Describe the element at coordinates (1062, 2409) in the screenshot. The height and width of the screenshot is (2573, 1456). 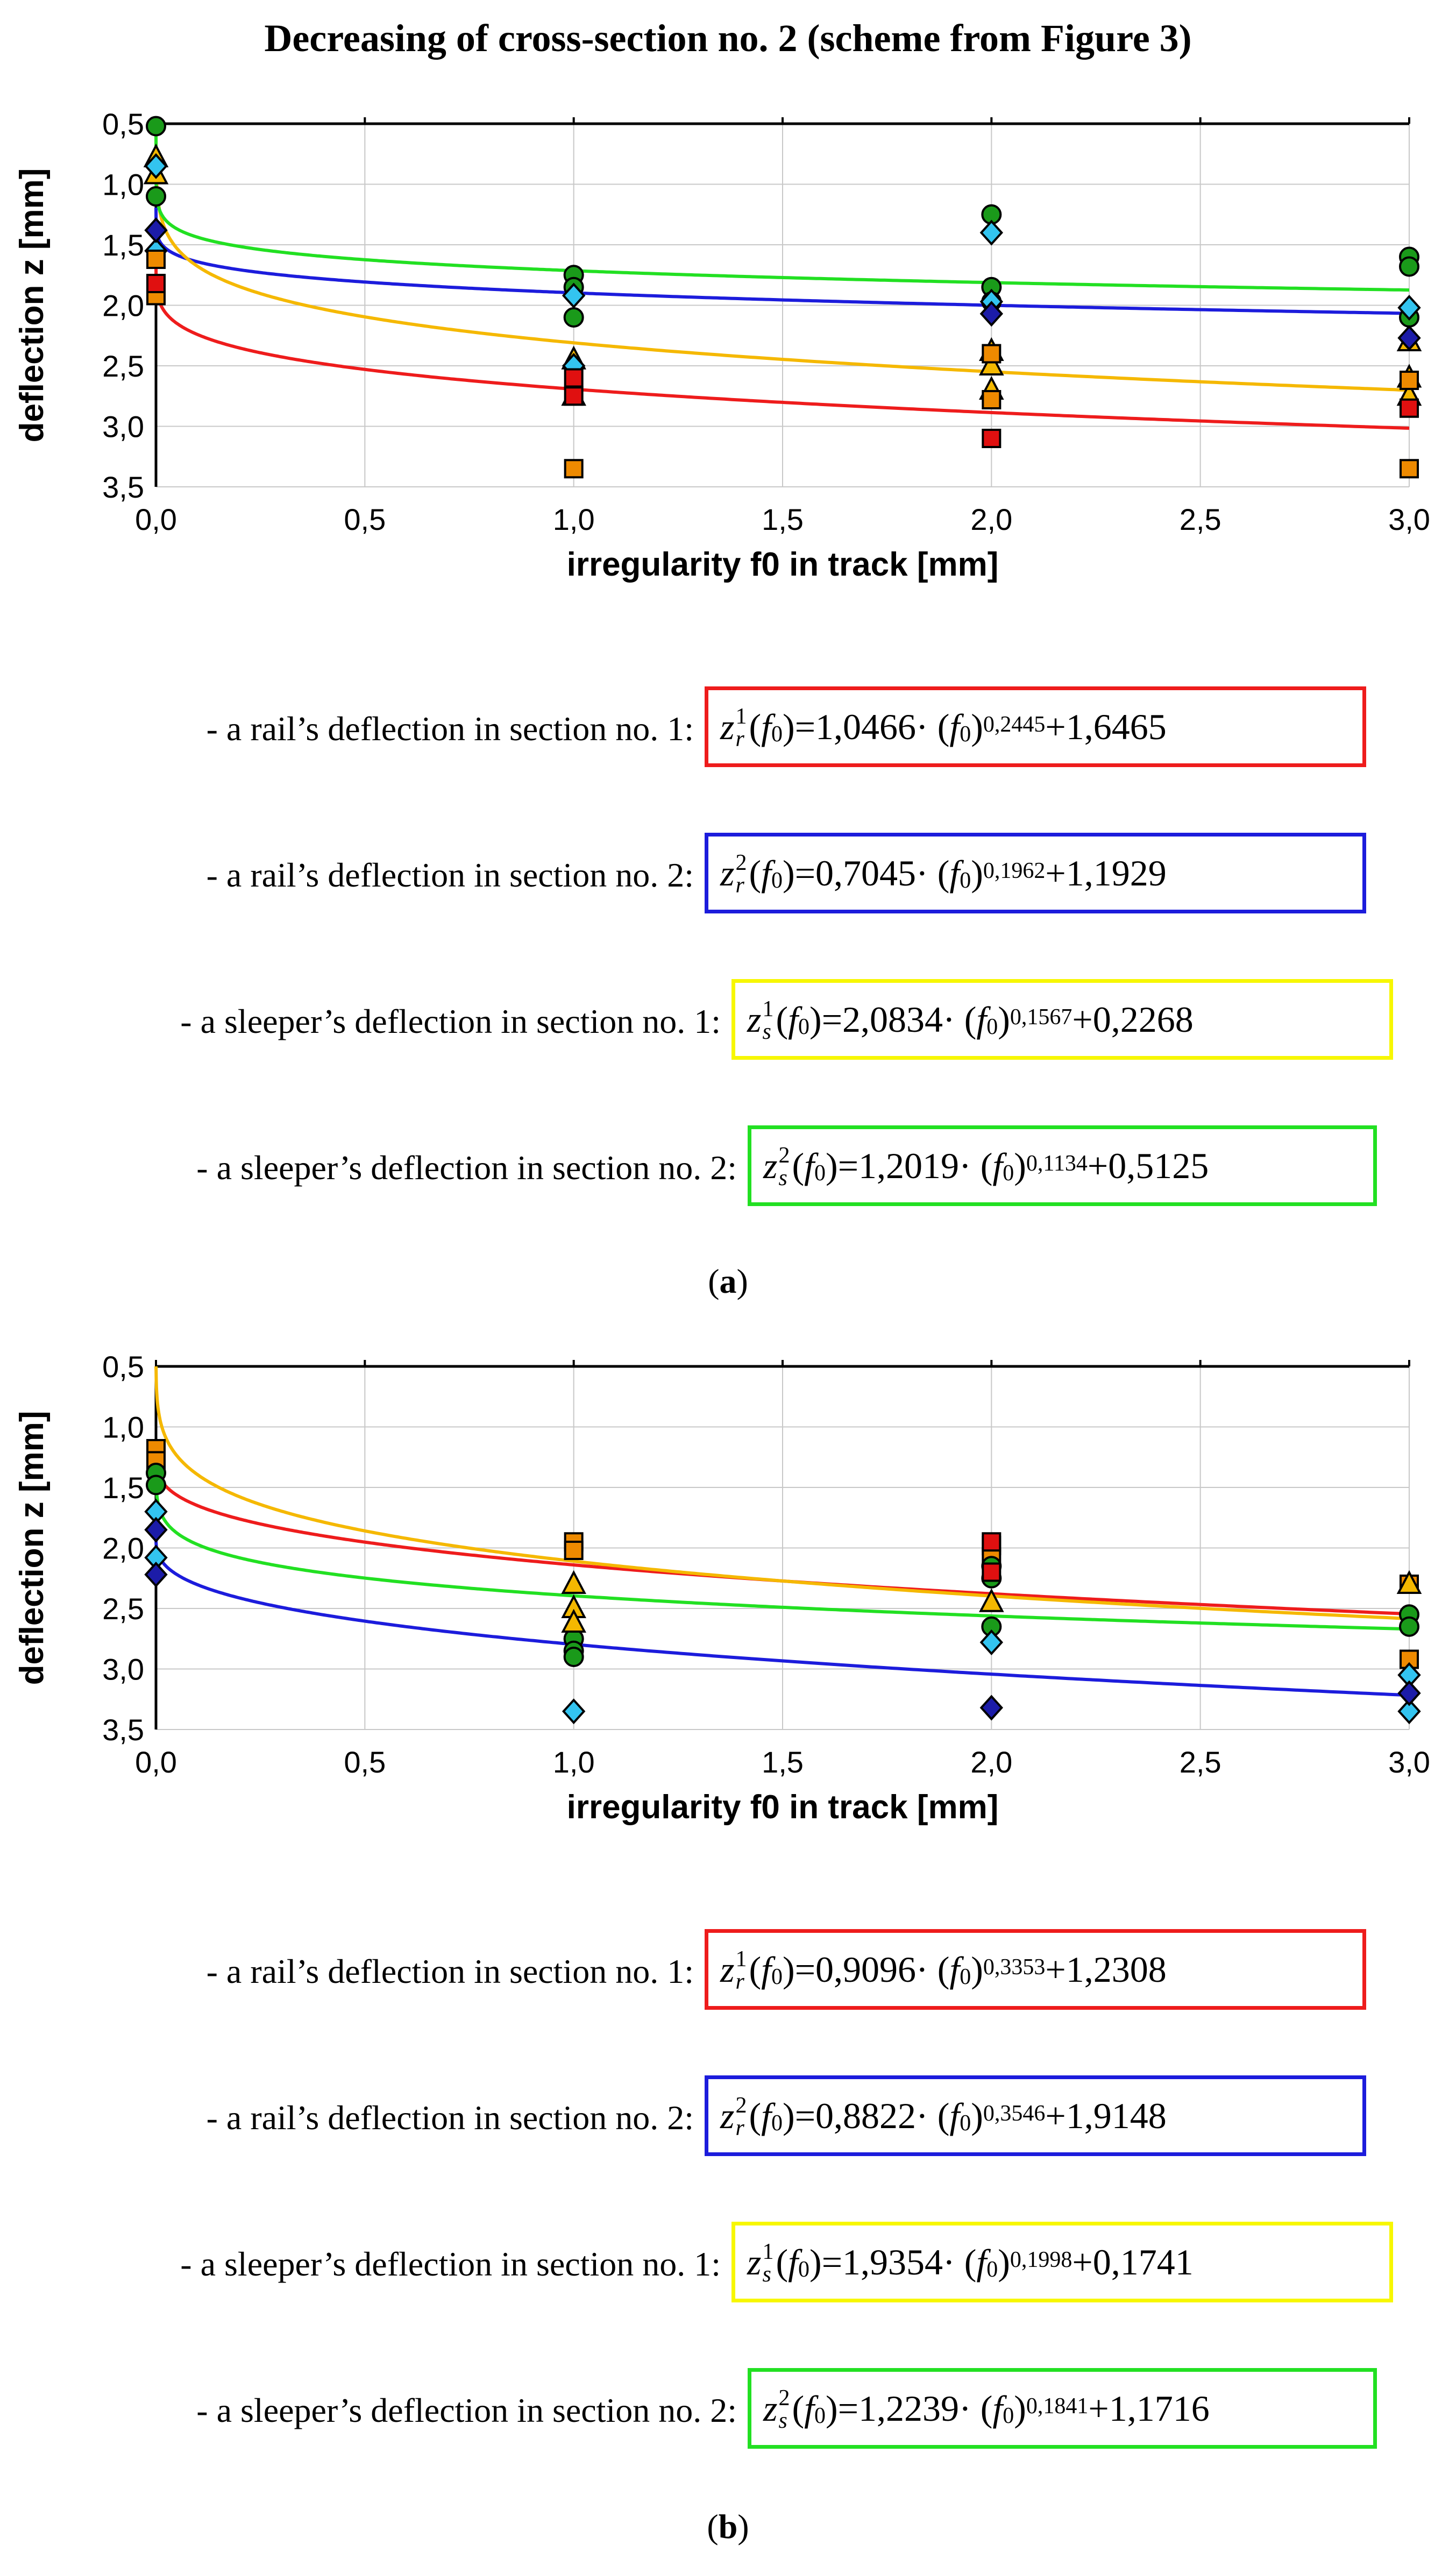
I see `equation-box: z 2 s(f 0) = 1,2239 · (f 0) 0,1841 + 1,1716` at that location.